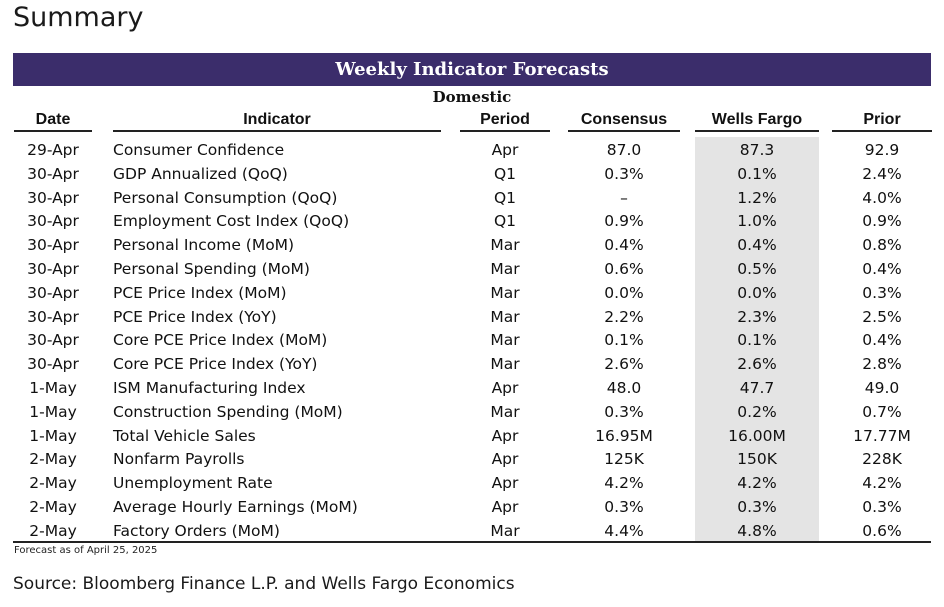 The height and width of the screenshot is (607, 944). Describe the element at coordinates (472, 69) in the screenshot. I see `banner-title: Weekly Indicator Forecasts` at that location.